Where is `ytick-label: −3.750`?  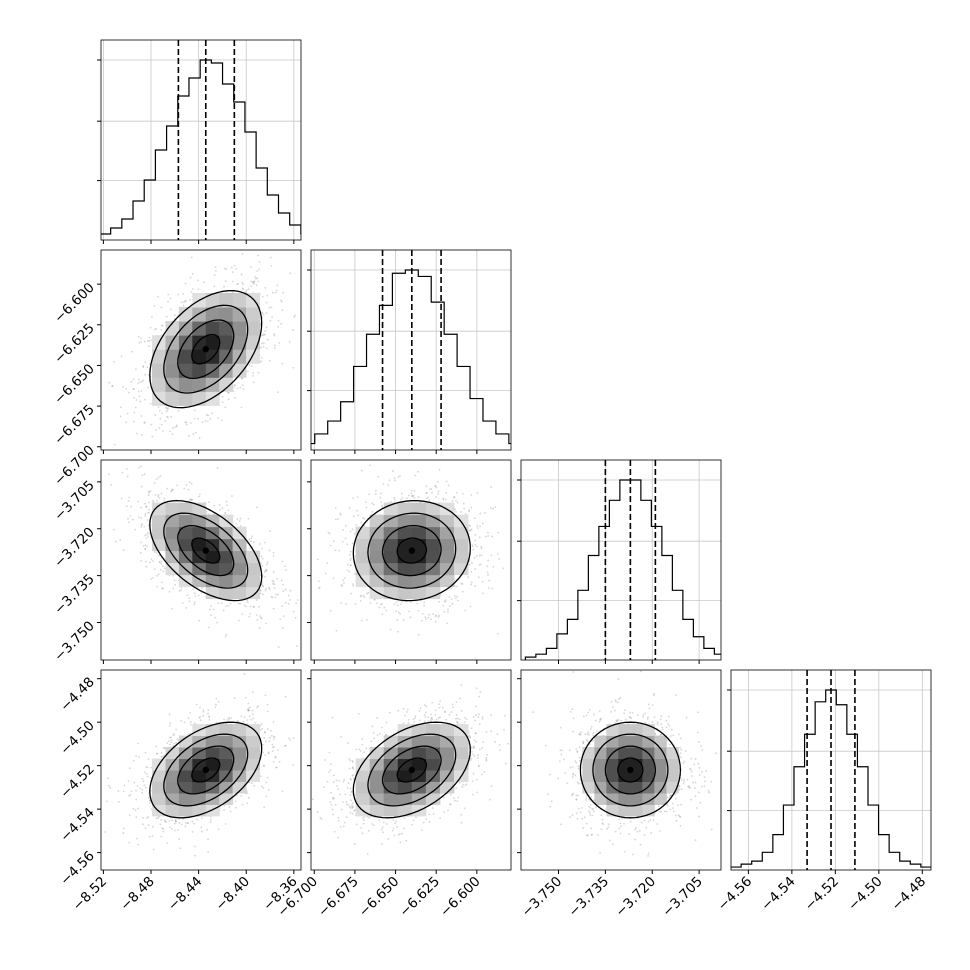
ytick-label: −3.750 is located at coordinates (74, 641).